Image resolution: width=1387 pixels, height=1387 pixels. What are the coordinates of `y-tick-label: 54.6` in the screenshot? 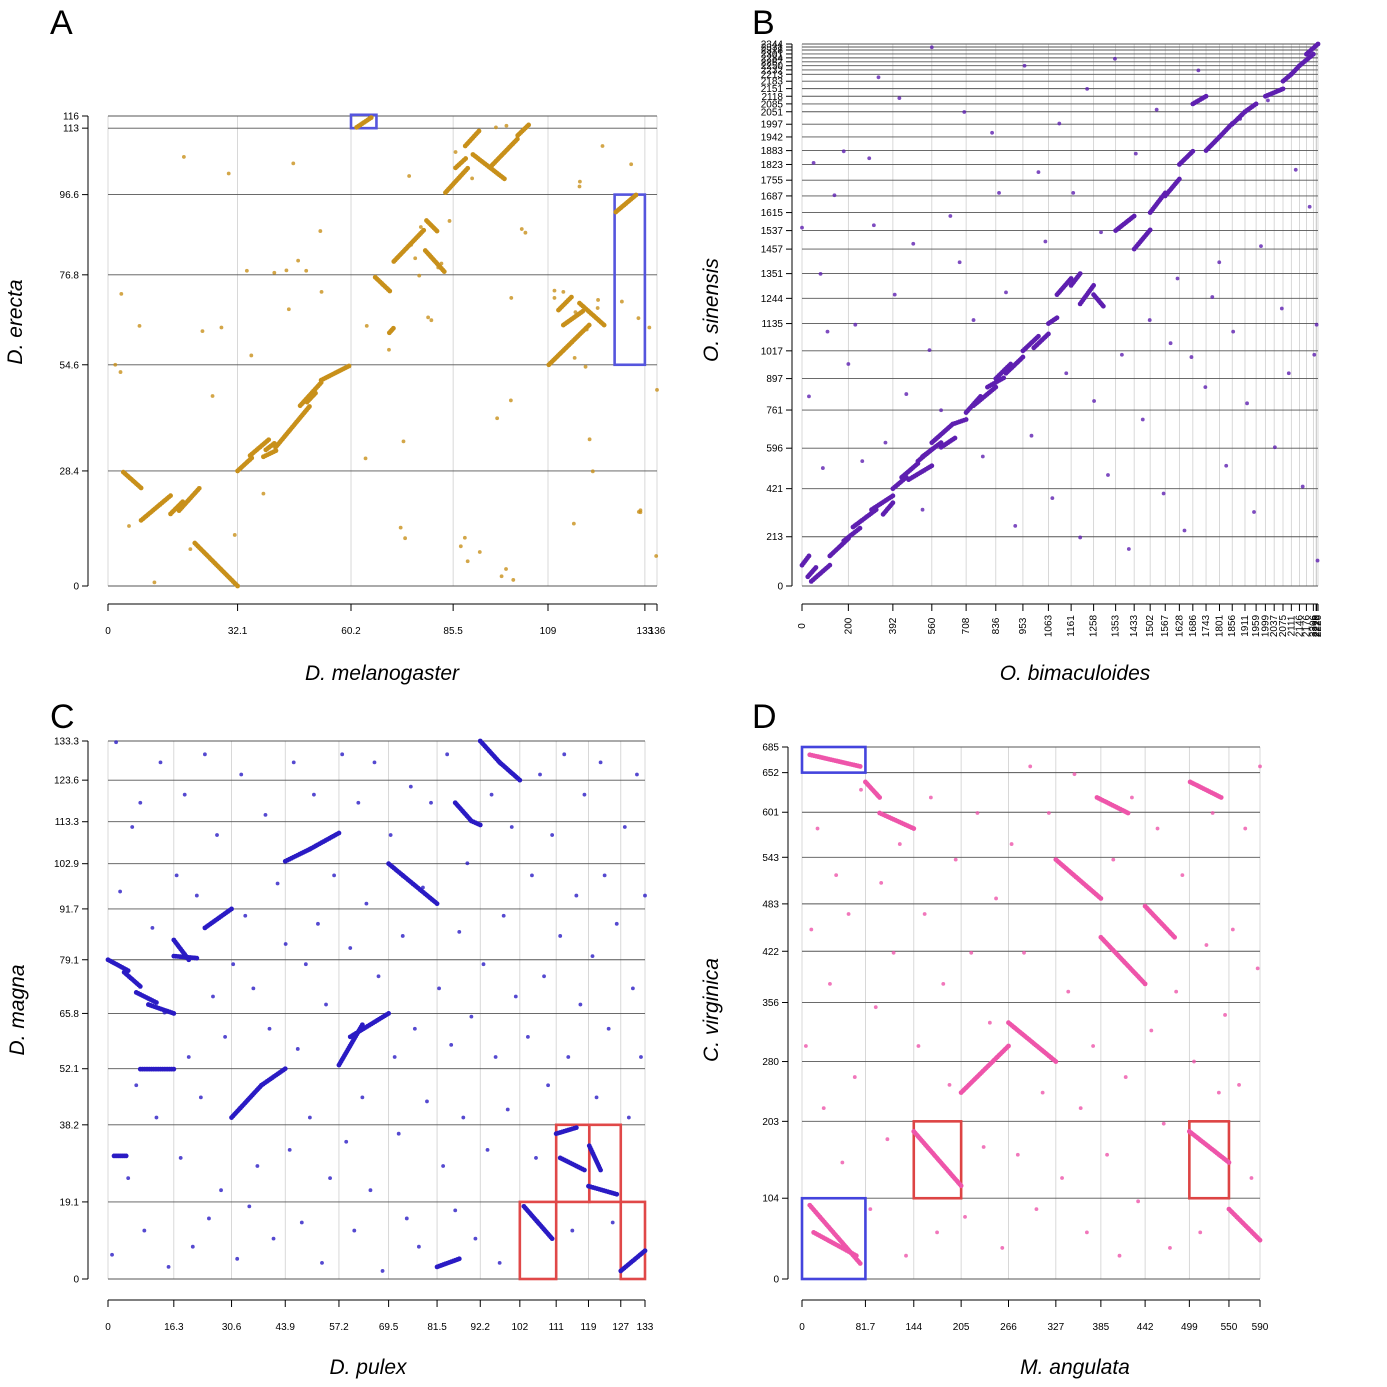 It's located at (70, 365).